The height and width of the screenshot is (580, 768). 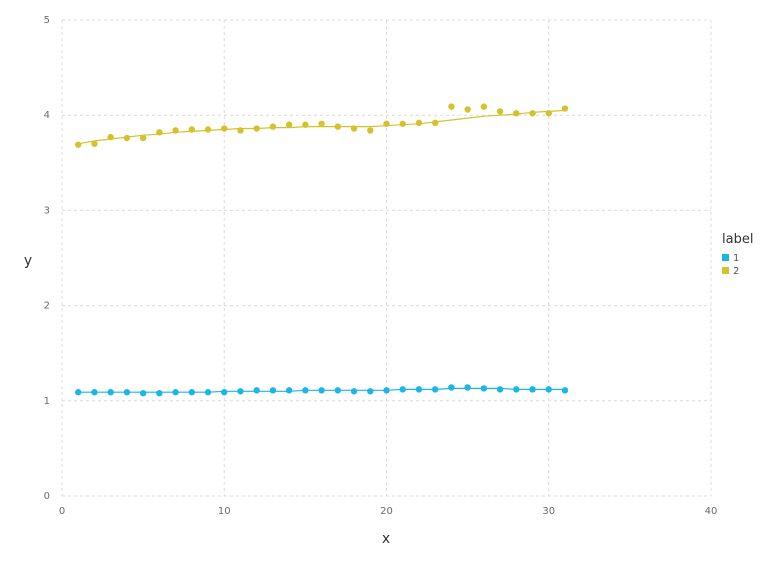 I want to click on legend-title: label, so click(x=737, y=239).